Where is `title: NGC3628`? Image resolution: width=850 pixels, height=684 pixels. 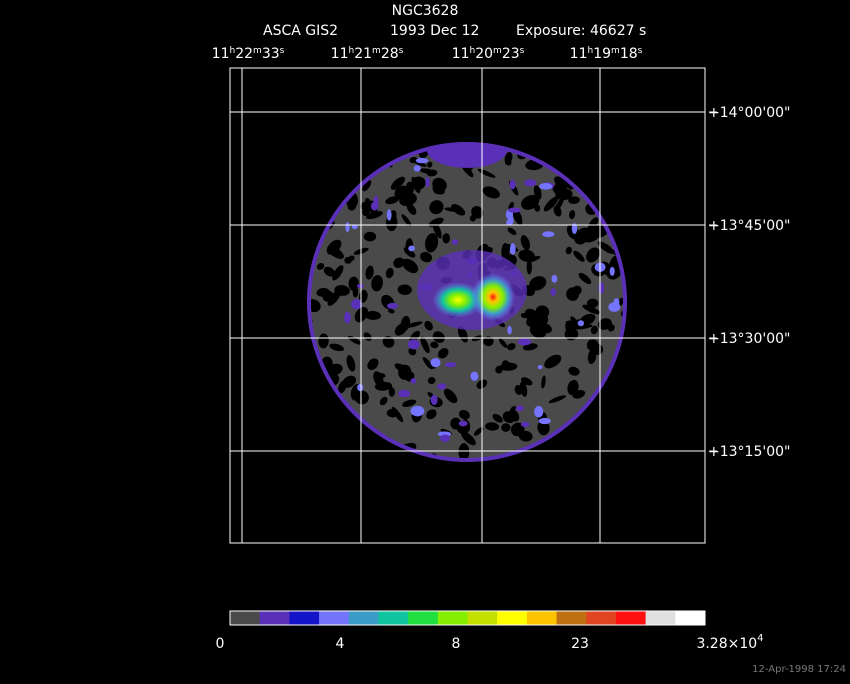 title: NGC3628 is located at coordinates (425, 11).